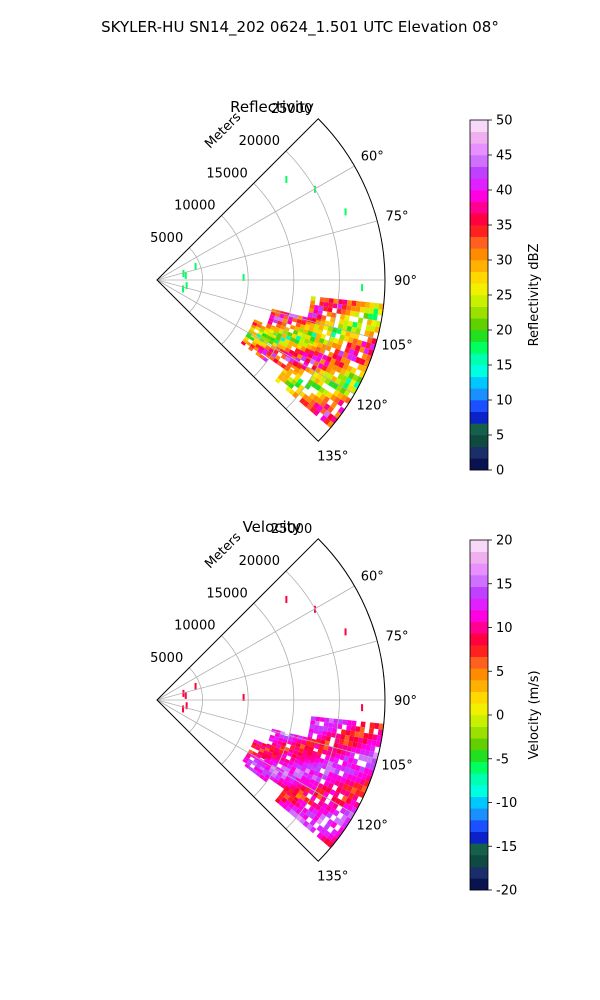 This screenshot has height=1000, width=600. Describe the element at coordinates (534, 295) in the screenshot. I see `colorbar-label: Reflectivity dBZ` at that location.